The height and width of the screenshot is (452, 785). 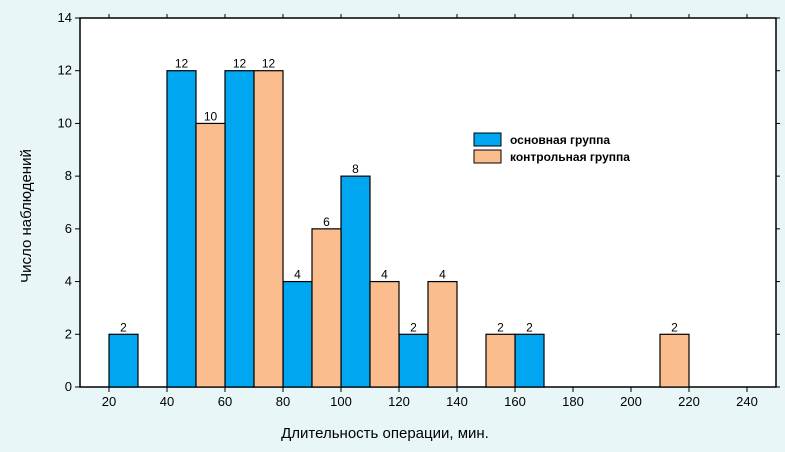 I want to click on x-tick-label-2: 60, so click(x=225, y=401).